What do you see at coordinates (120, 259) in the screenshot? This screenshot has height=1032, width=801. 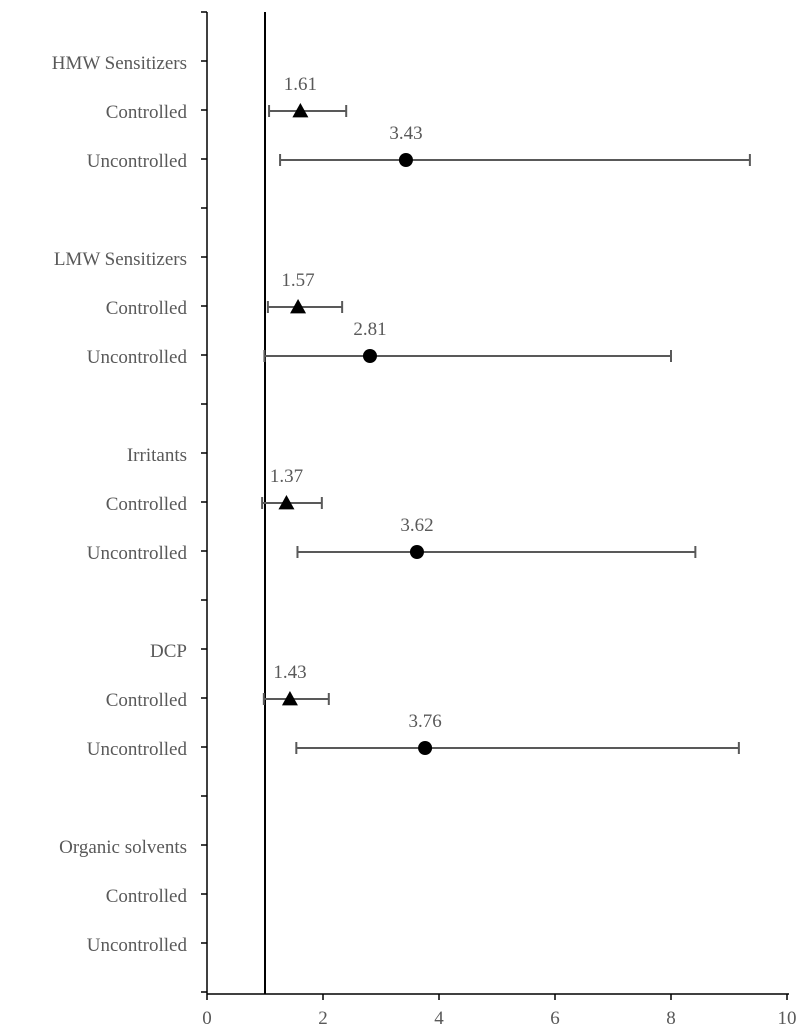 I see `category-label: LMW Sensitizers` at bounding box center [120, 259].